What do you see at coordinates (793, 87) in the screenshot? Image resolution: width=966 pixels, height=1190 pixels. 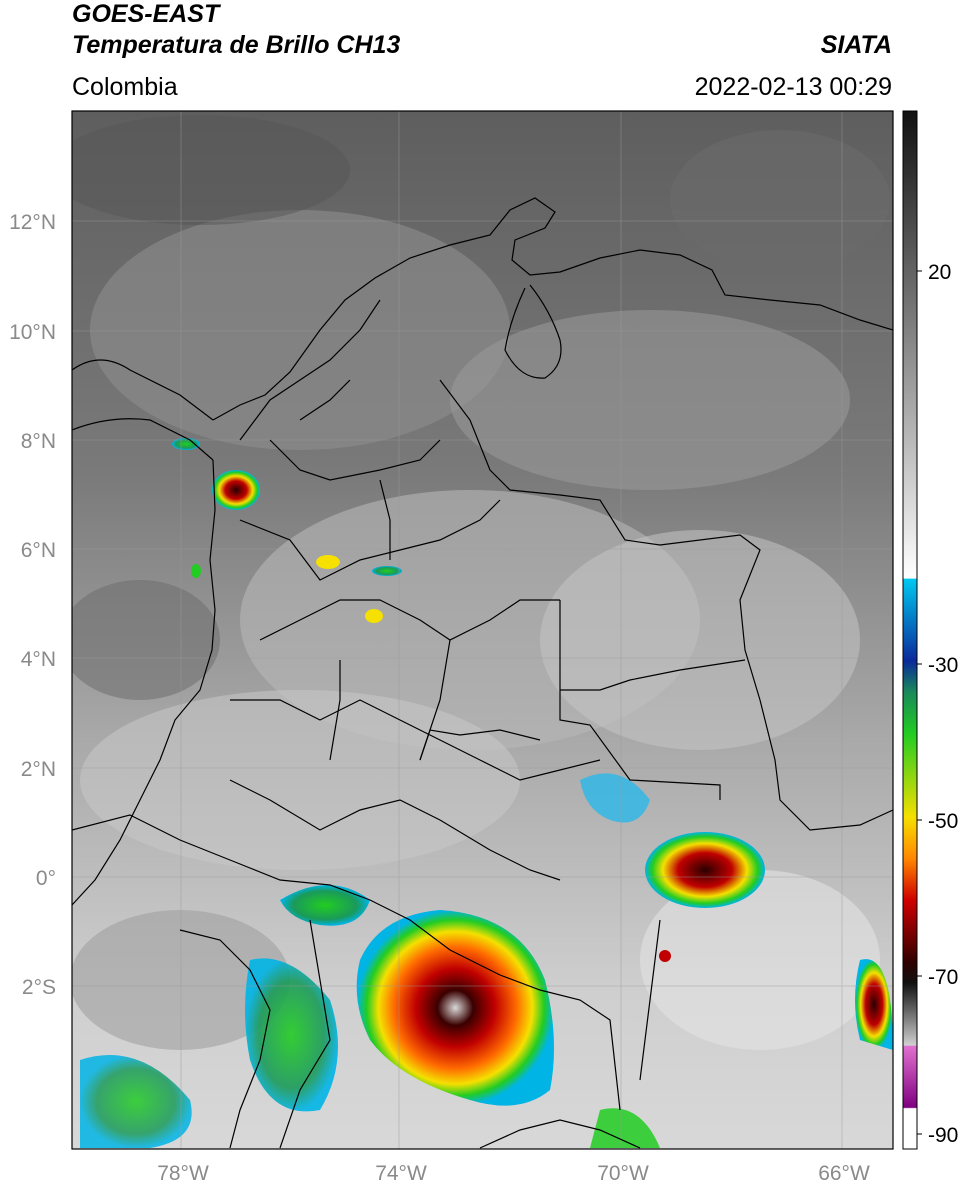 I see `datetime-label: 2022-02-13 00:29` at bounding box center [793, 87].